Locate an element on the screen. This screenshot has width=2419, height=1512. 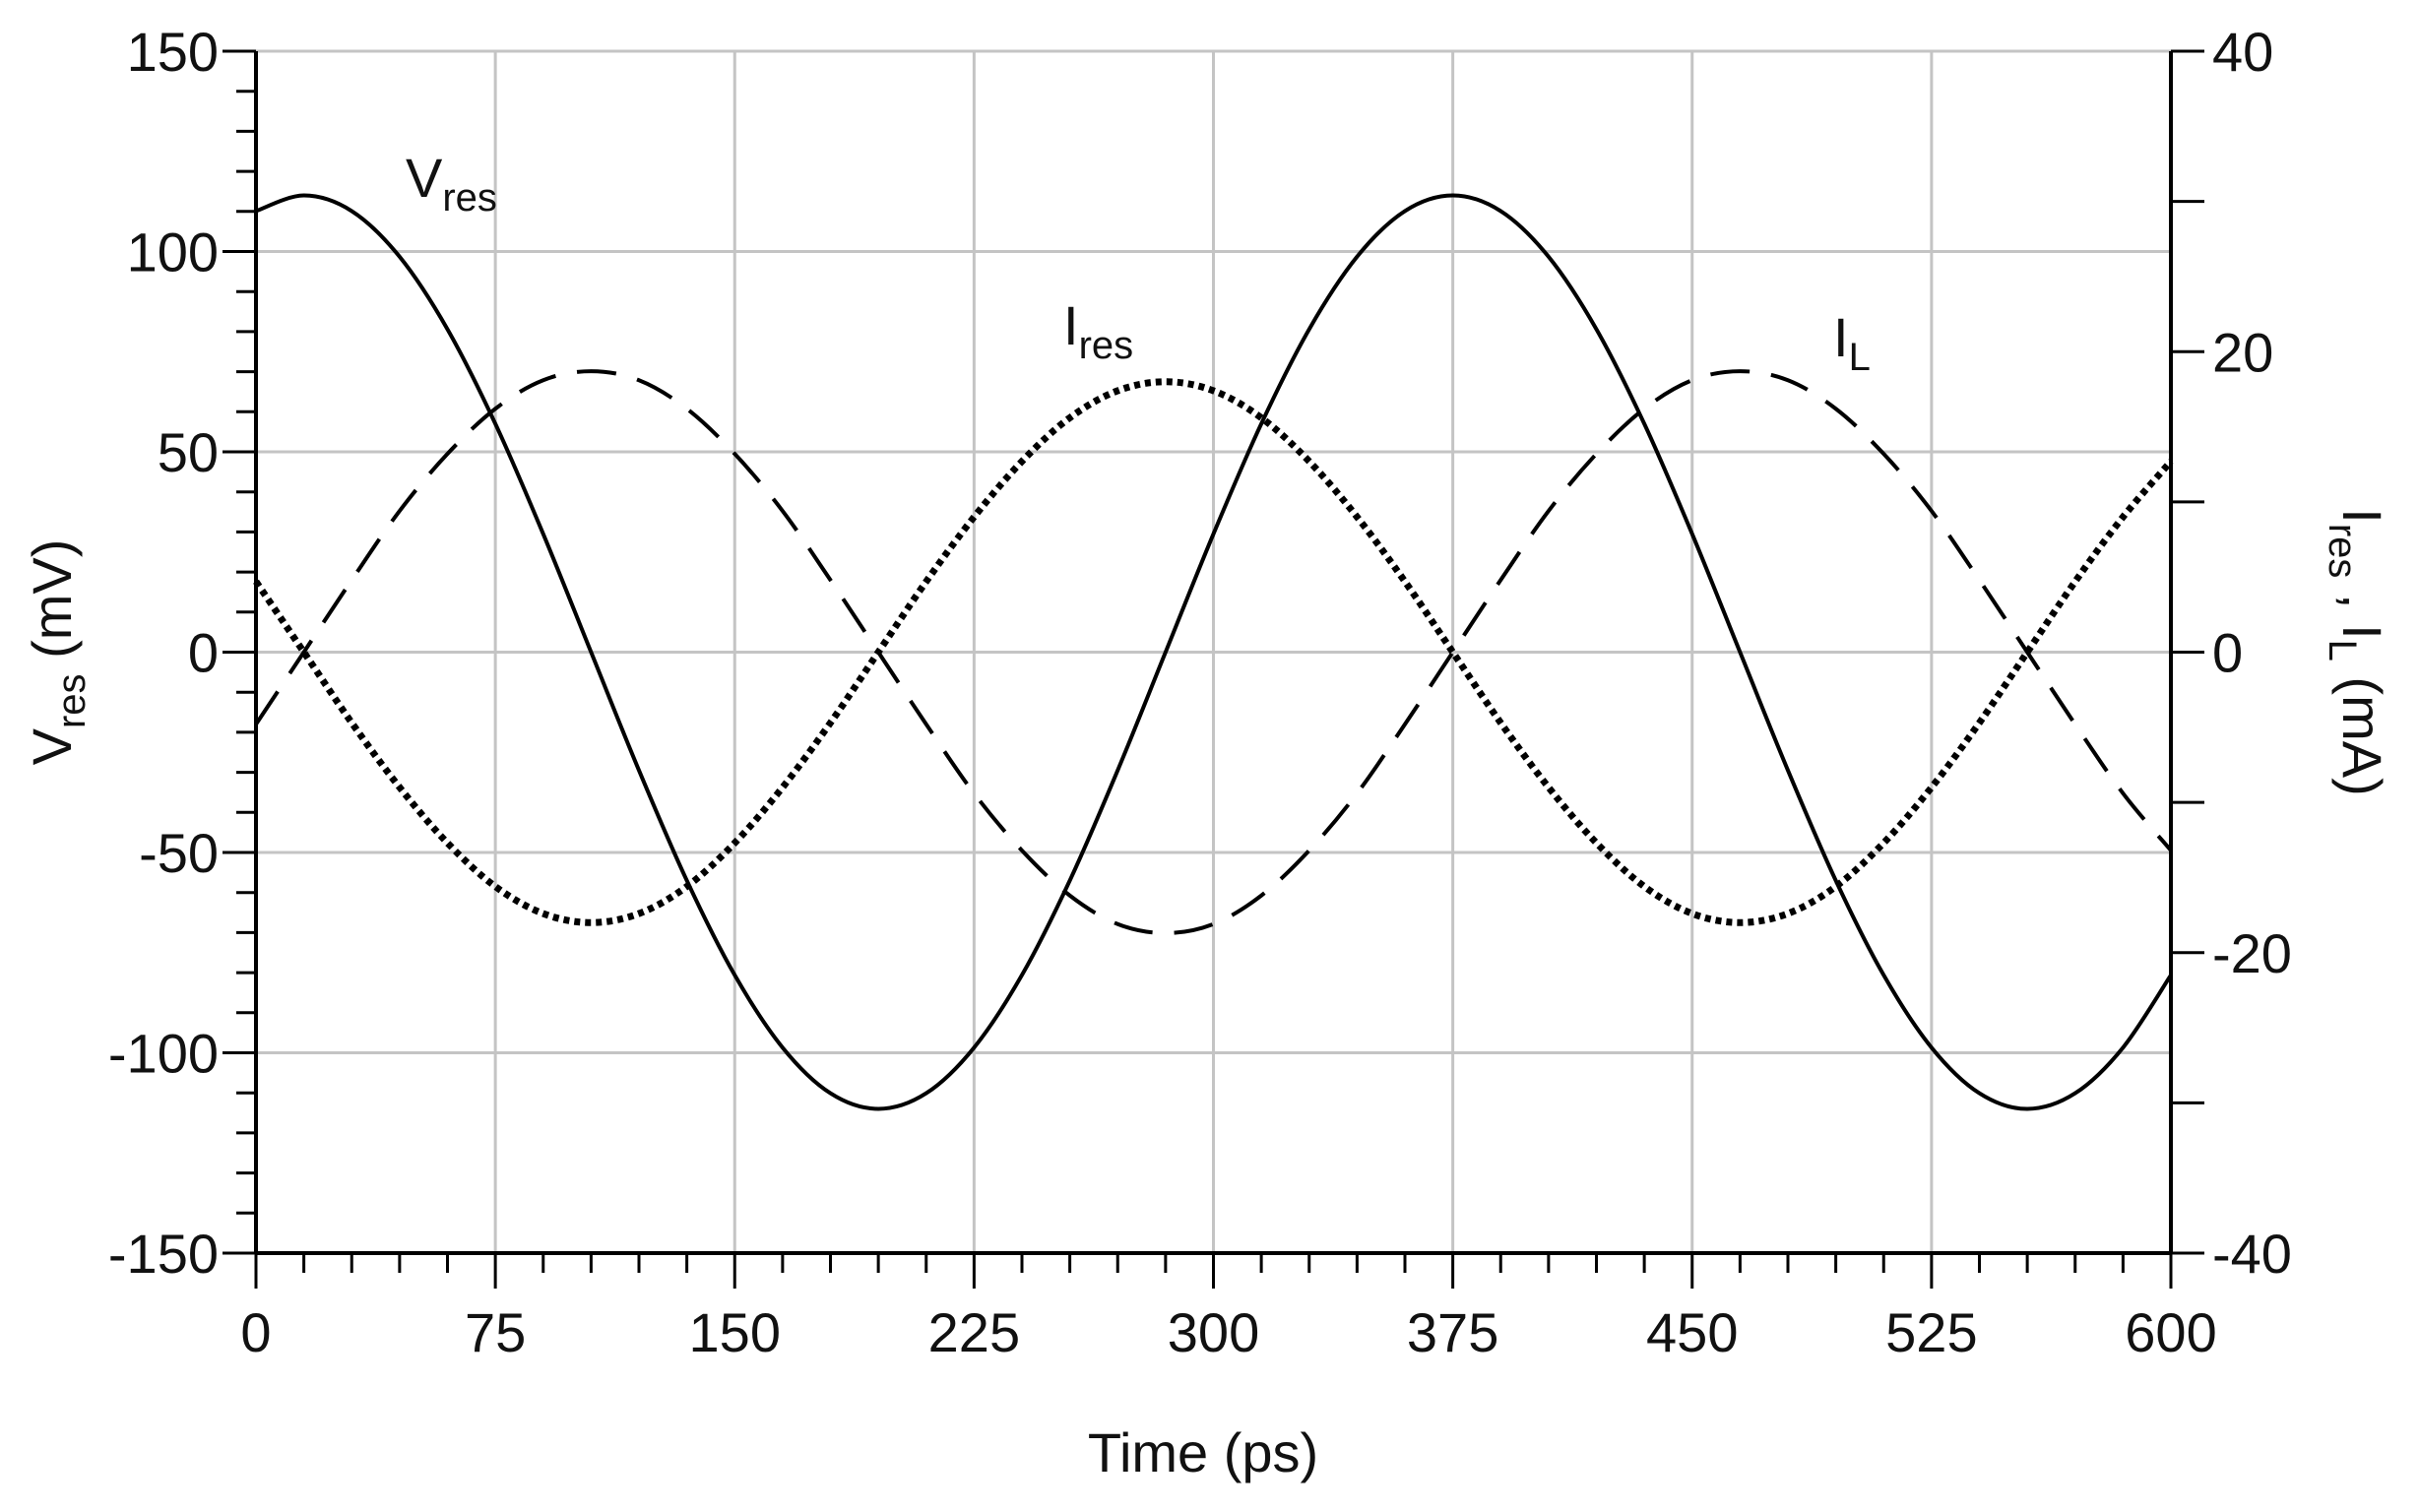
x-tick-label: 450 is located at coordinates (1692, 1332).